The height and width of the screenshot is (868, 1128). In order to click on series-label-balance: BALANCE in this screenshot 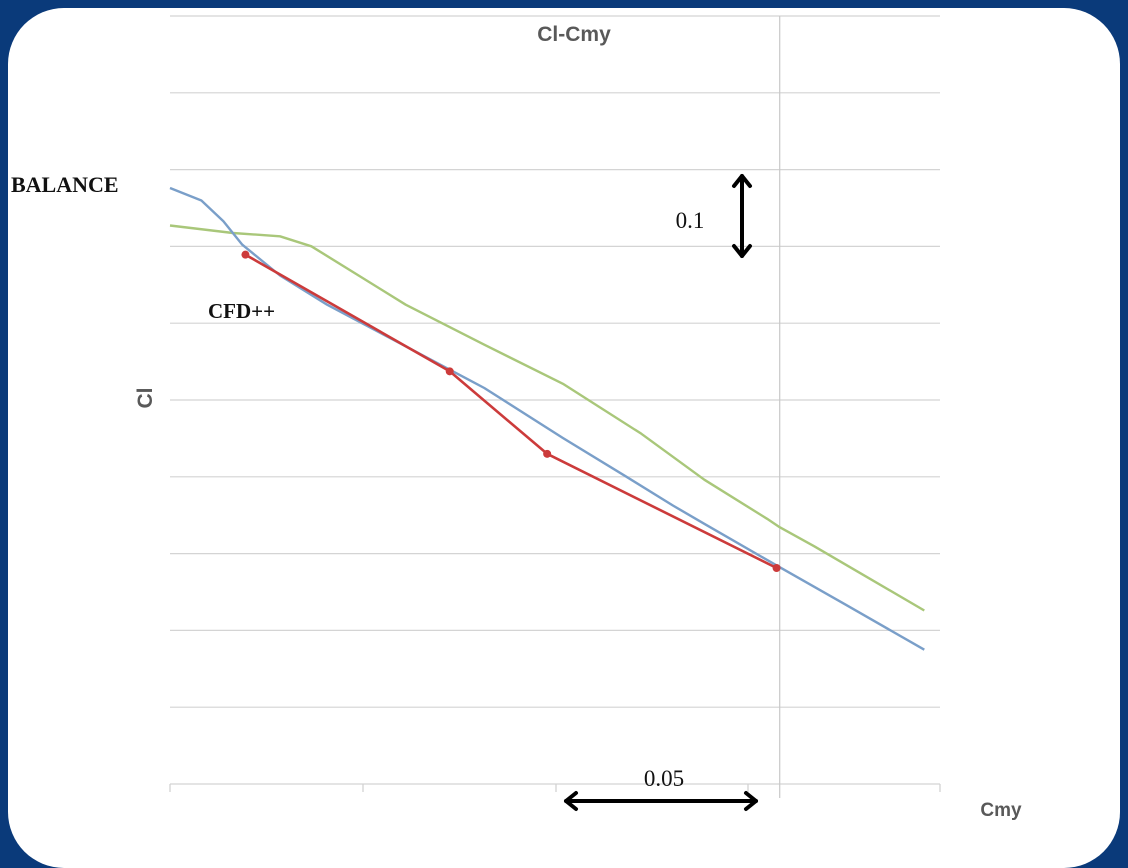, I will do `click(65, 184)`.